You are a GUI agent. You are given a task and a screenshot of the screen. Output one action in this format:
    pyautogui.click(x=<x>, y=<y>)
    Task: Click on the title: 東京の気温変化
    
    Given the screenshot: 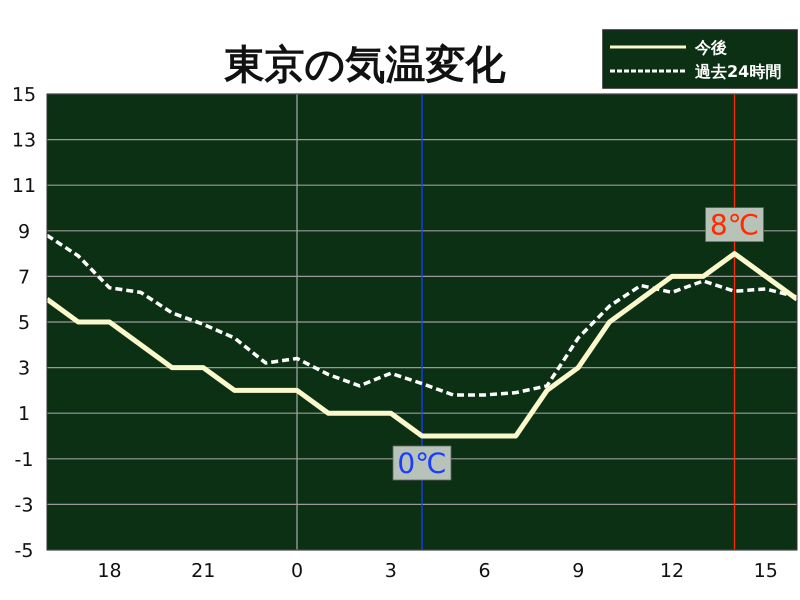 What is the action you would take?
    pyautogui.click(x=365, y=65)
    